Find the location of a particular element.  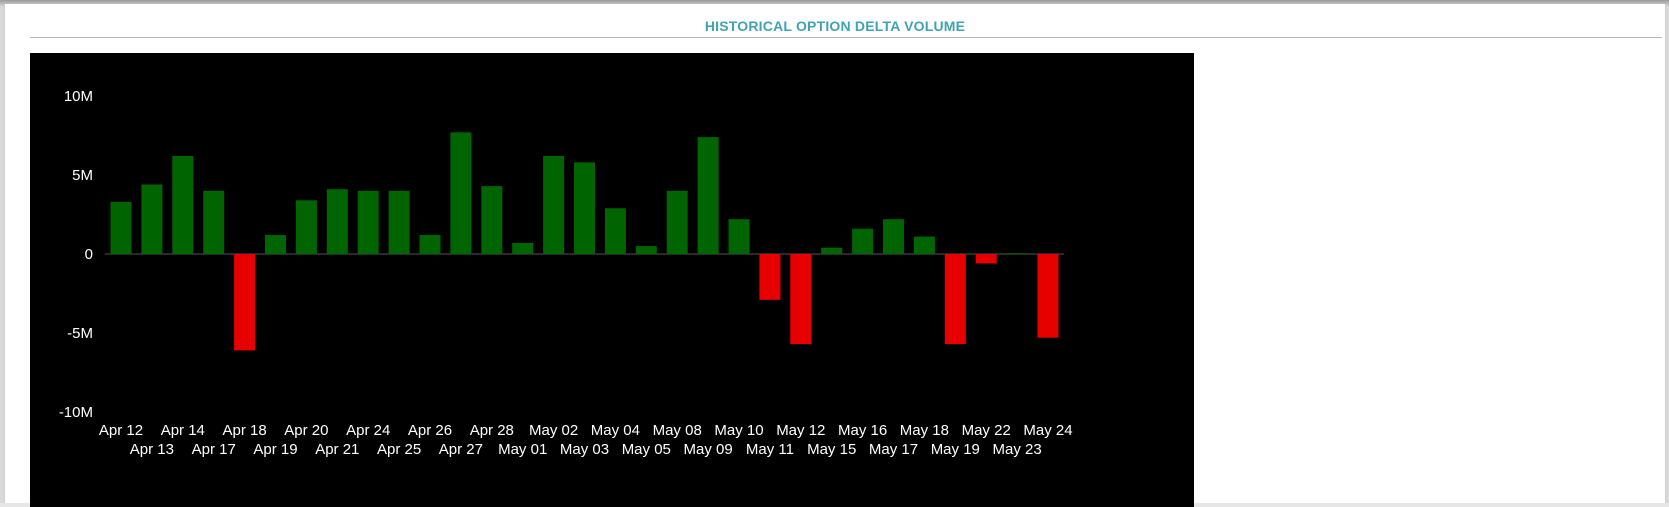

x-tick-label: Apr 13 is located at coordinates (152, 449).